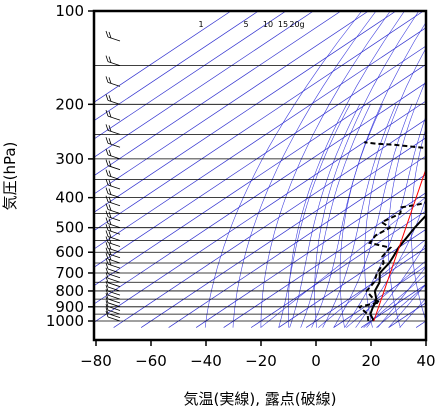 The image size is (436, 411). What do you see at coordinates (69, 11) in the screenshot?
I see `y-tick-label: 100` at bounding box center [69, 11].